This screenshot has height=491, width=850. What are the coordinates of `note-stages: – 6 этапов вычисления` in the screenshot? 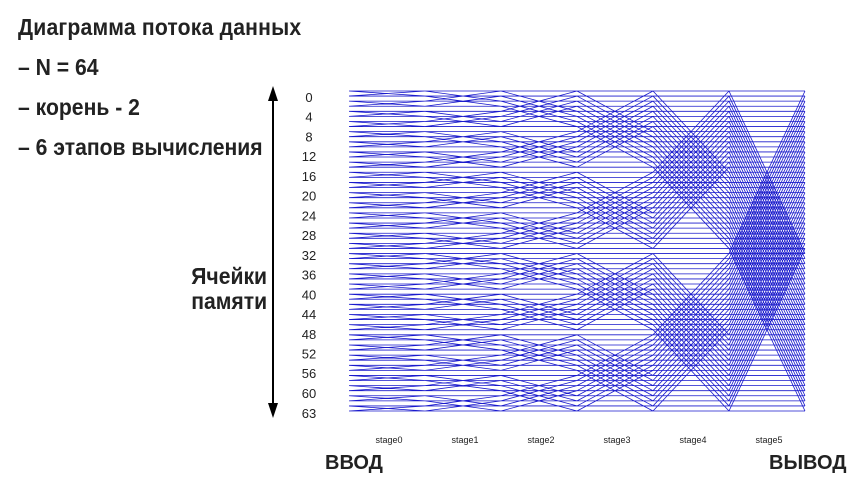 It's located at (140, 147).